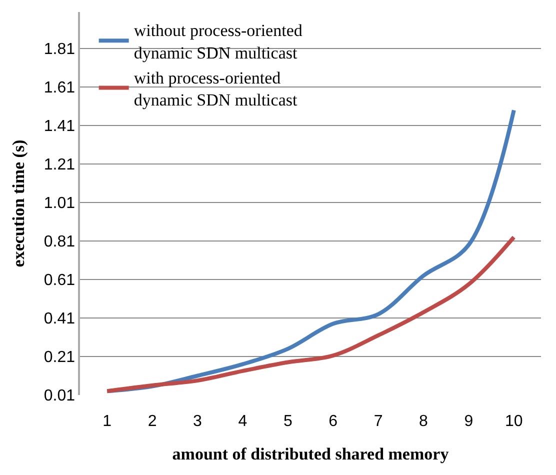 The height and width of the screenshot is (475, 556). I want to click on y-axis-title: execution time (s), so click(18, 204).